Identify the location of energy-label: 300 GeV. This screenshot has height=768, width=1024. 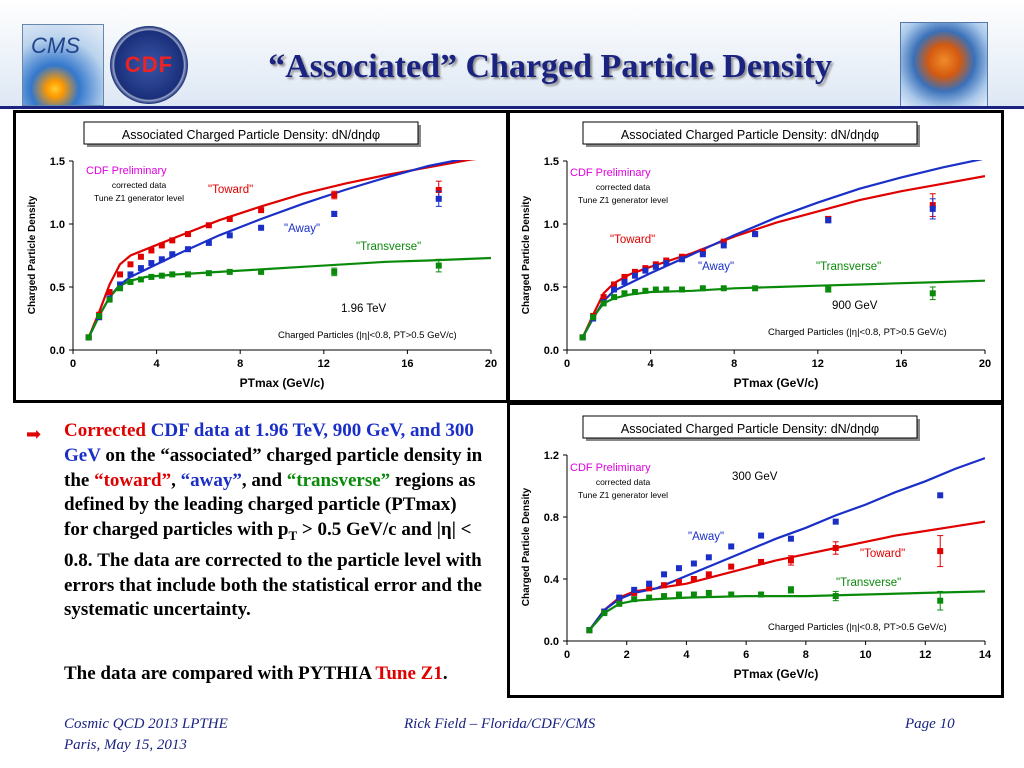
(755, 477).